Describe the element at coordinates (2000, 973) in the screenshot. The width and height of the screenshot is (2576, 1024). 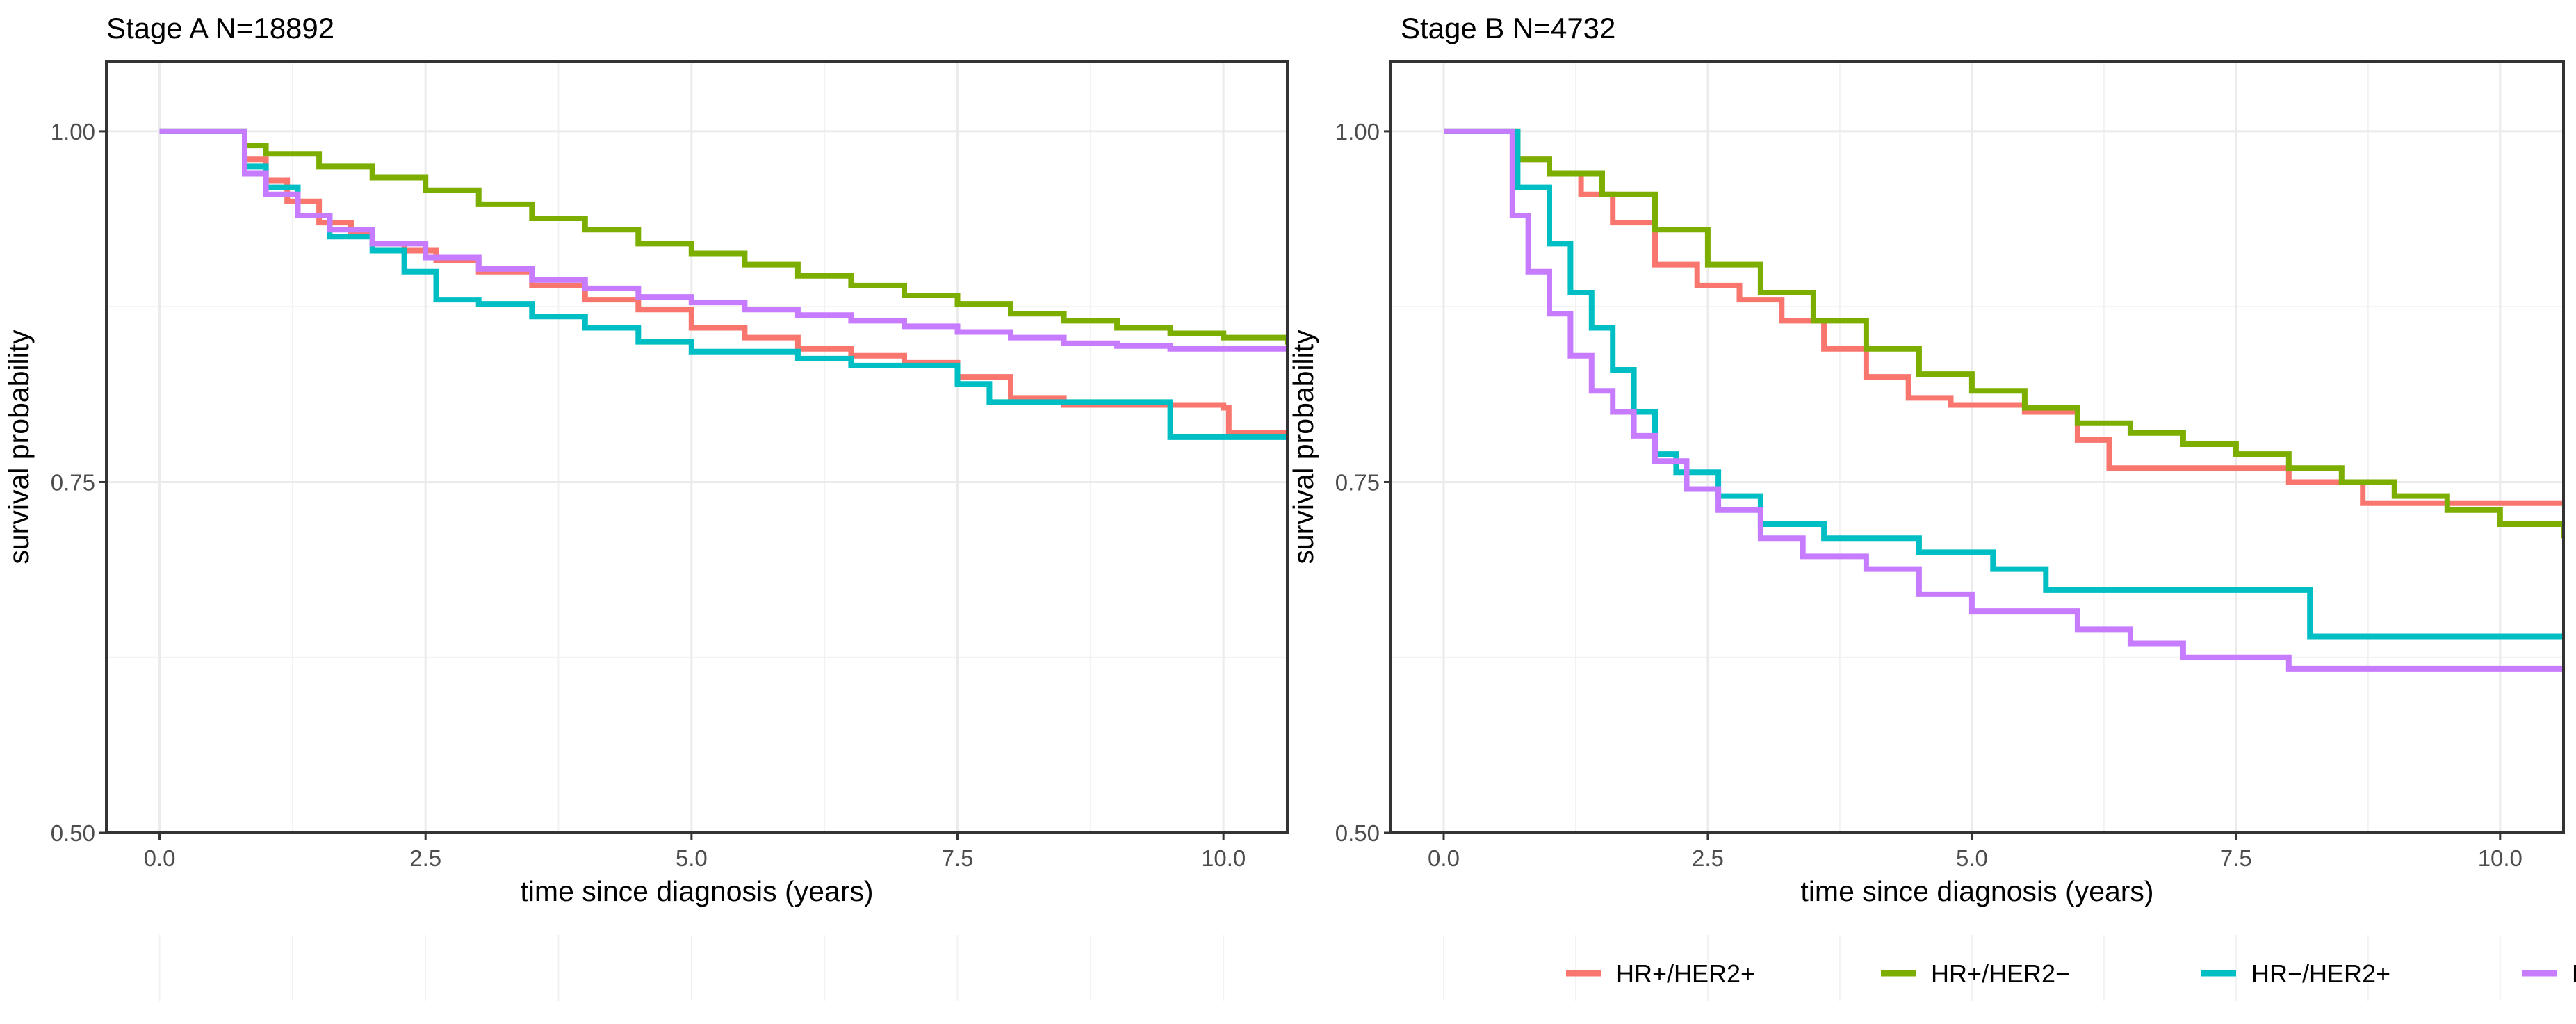
I see `legend-label: HR+/HER2−` at that location.